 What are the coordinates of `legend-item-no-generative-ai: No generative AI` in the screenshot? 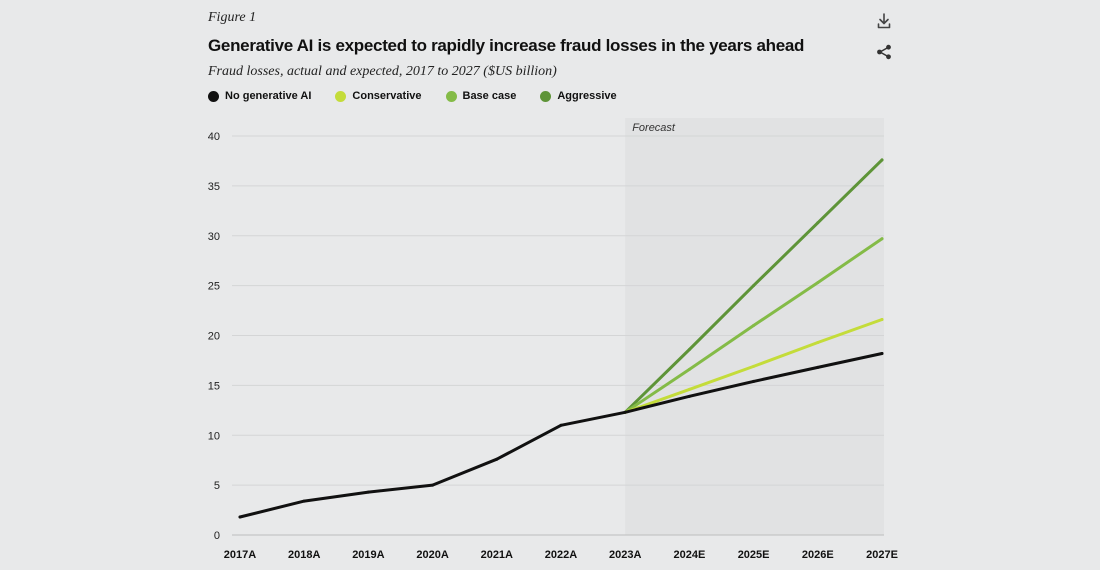 It's located at (259, 96).